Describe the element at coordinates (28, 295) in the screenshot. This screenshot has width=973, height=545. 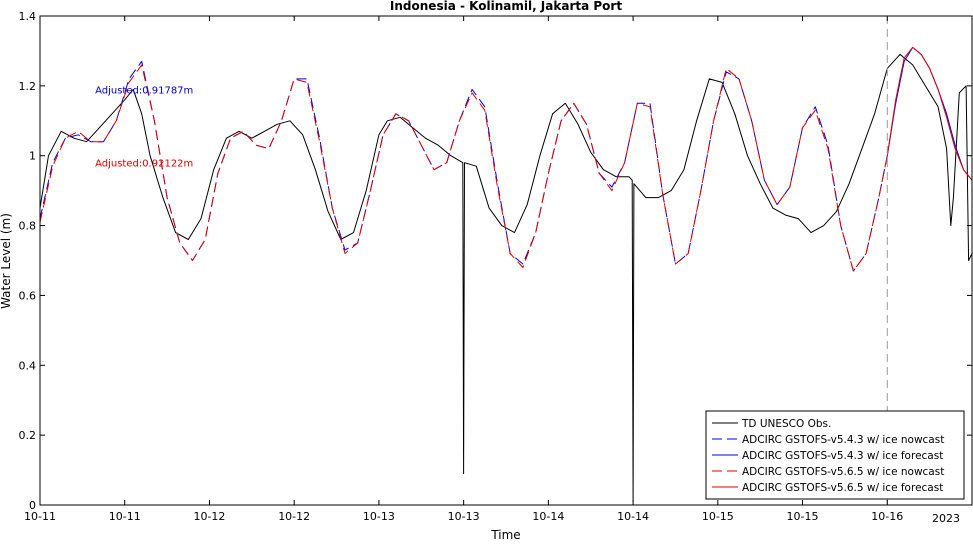
I see `y-tick-label: 0.6` at that location.